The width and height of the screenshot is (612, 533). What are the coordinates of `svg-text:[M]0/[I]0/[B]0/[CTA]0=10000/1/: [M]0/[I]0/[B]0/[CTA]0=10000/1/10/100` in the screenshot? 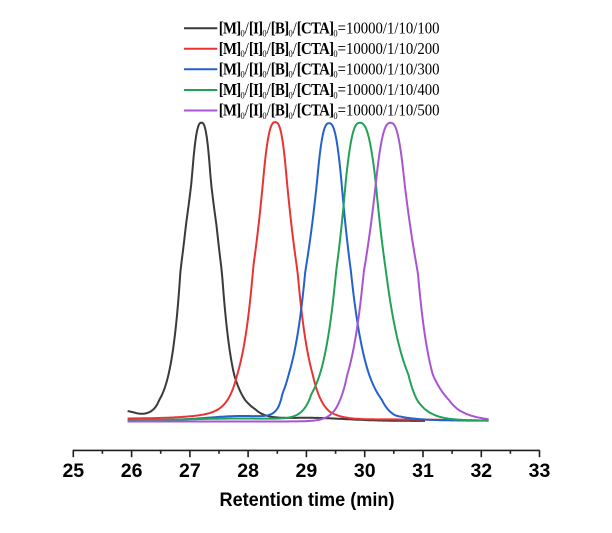 It's located at (329, 29).